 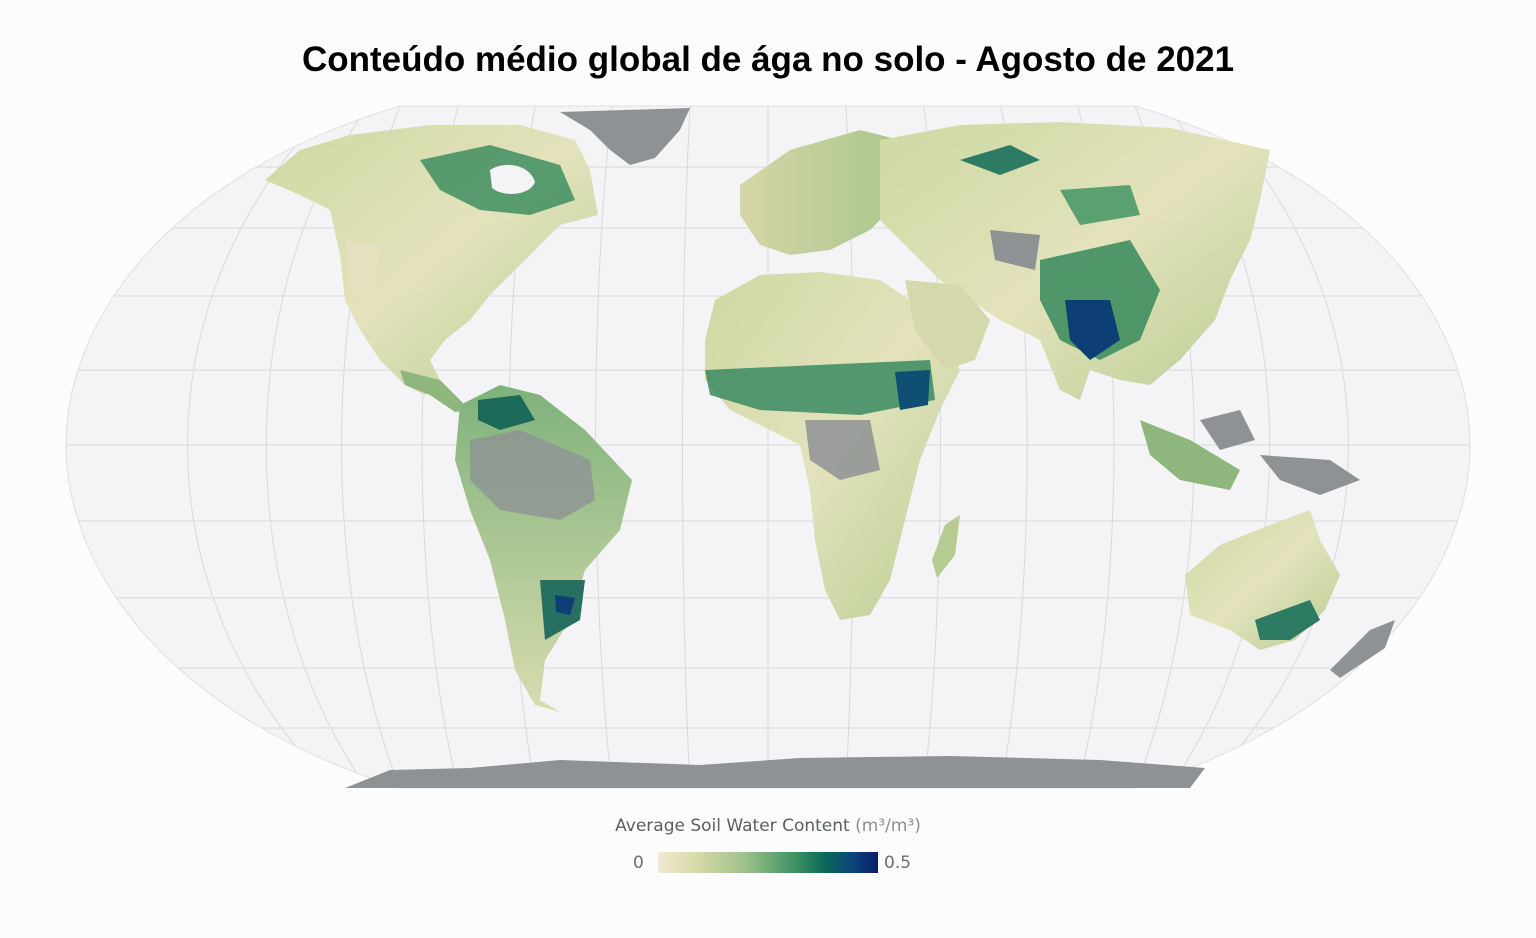 What do you see at coordinates (1362, 649) in the screenshot?
I see `new-zealand-region` at bounding box center [1362, 649].